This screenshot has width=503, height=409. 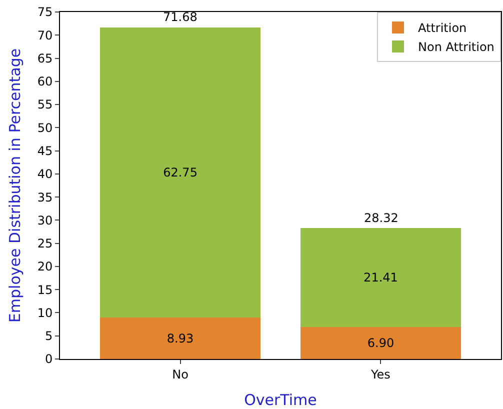 I want to click on y-tick-label: 45, so click(x=45, y=151).